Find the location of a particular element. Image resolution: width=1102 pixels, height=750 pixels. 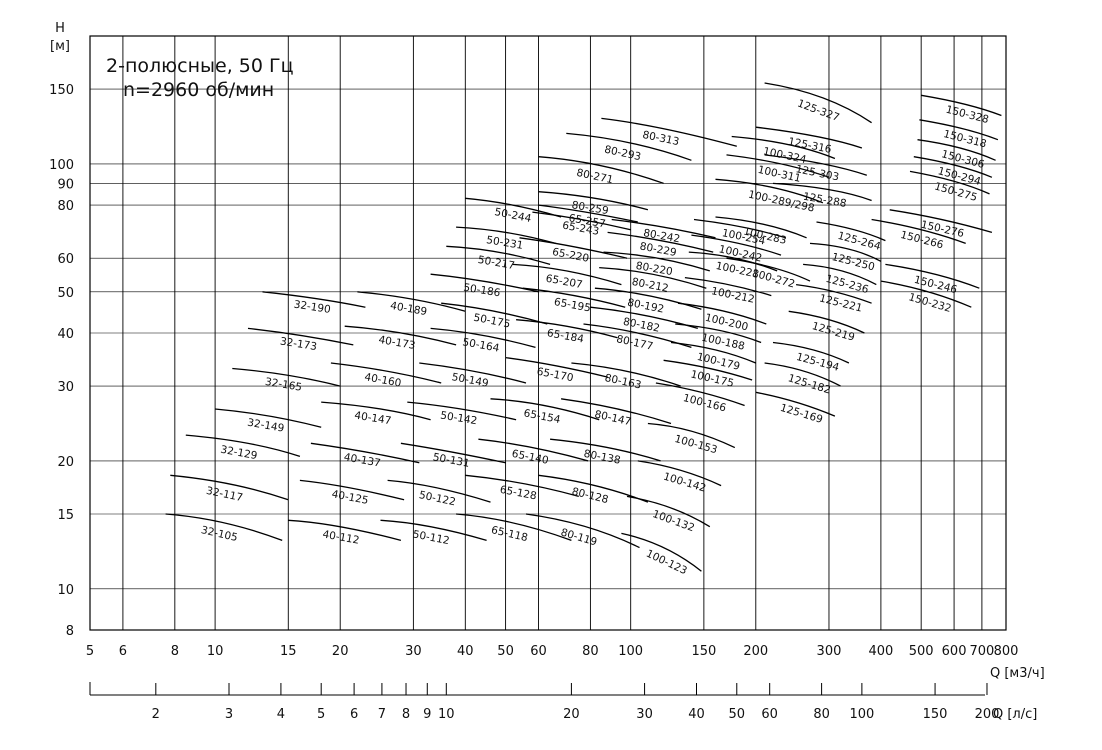

pump-curve-label: 50-112 is located at coordinates (431, 537).